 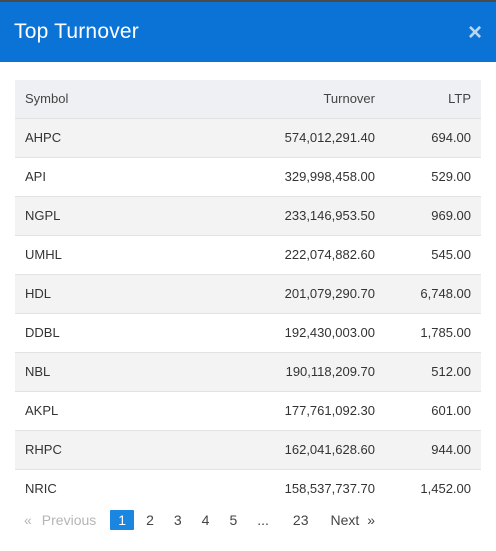 I want to click on cell-ltp: 1,785.00, so click(x=445, y=332).